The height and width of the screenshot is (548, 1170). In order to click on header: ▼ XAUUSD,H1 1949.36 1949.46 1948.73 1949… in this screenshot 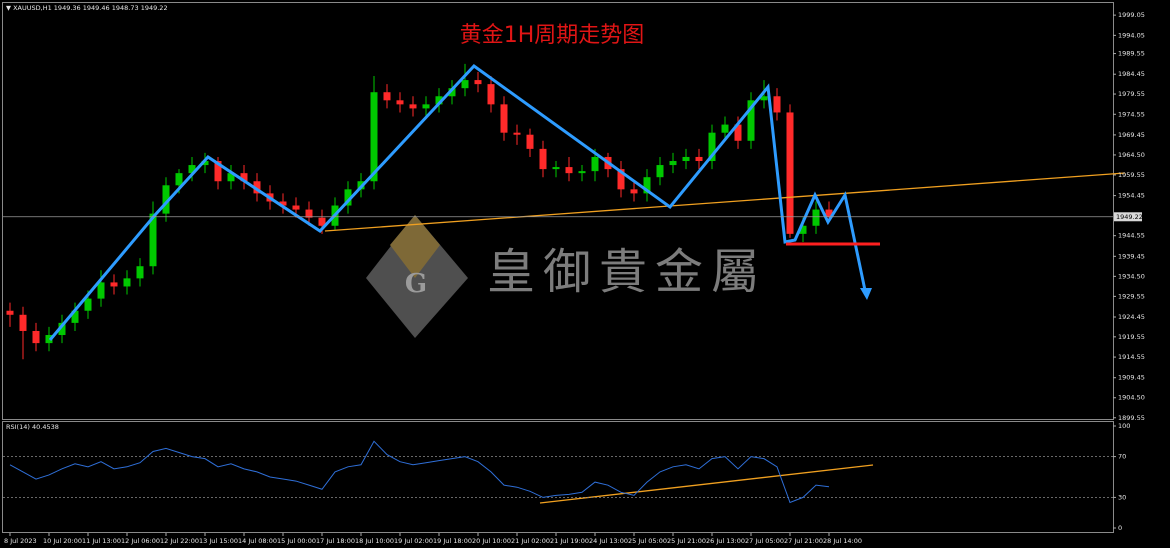, I will do `click(87, 8)`.